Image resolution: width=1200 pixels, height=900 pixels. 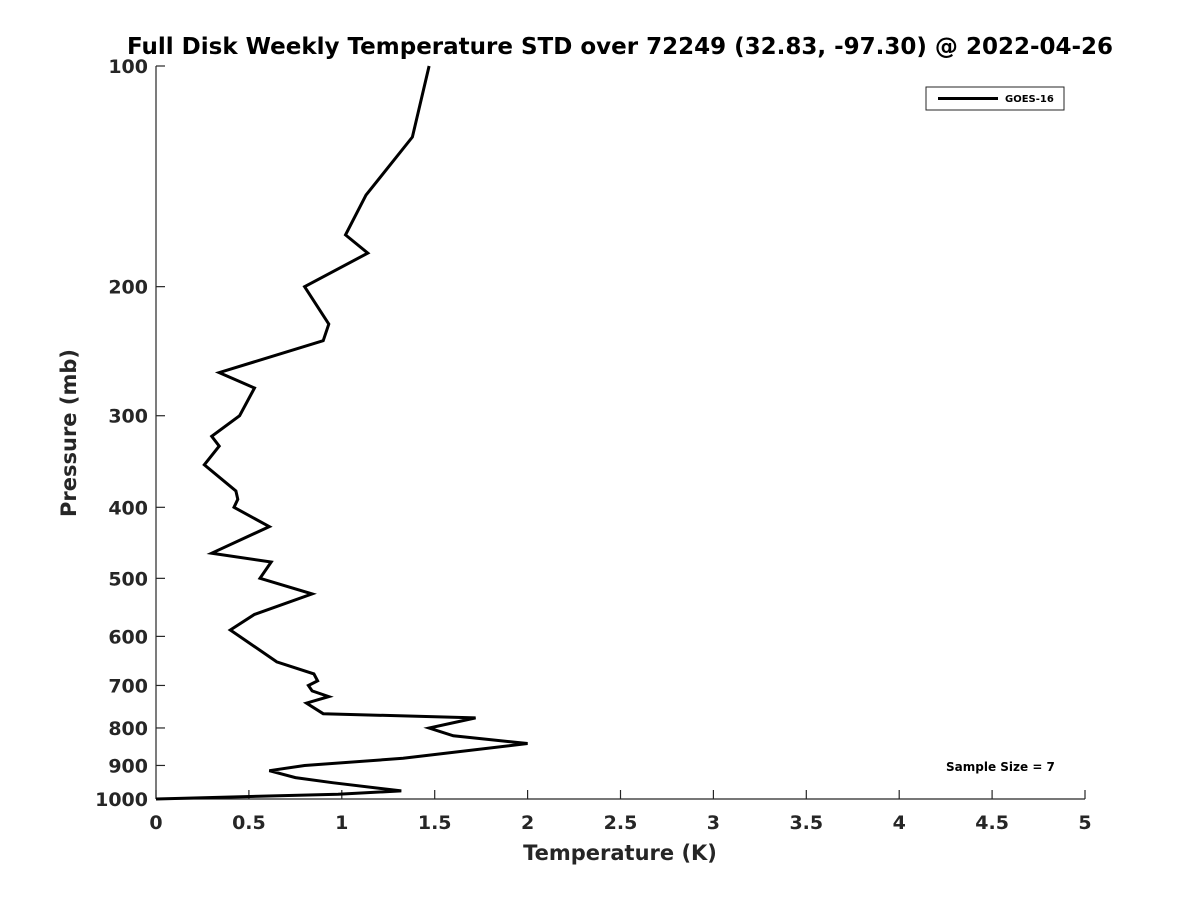 What do you see at coordinates (128, 729) in the screenshot?
I see `y-tick-label: 800` at bounding box center [128, 729].